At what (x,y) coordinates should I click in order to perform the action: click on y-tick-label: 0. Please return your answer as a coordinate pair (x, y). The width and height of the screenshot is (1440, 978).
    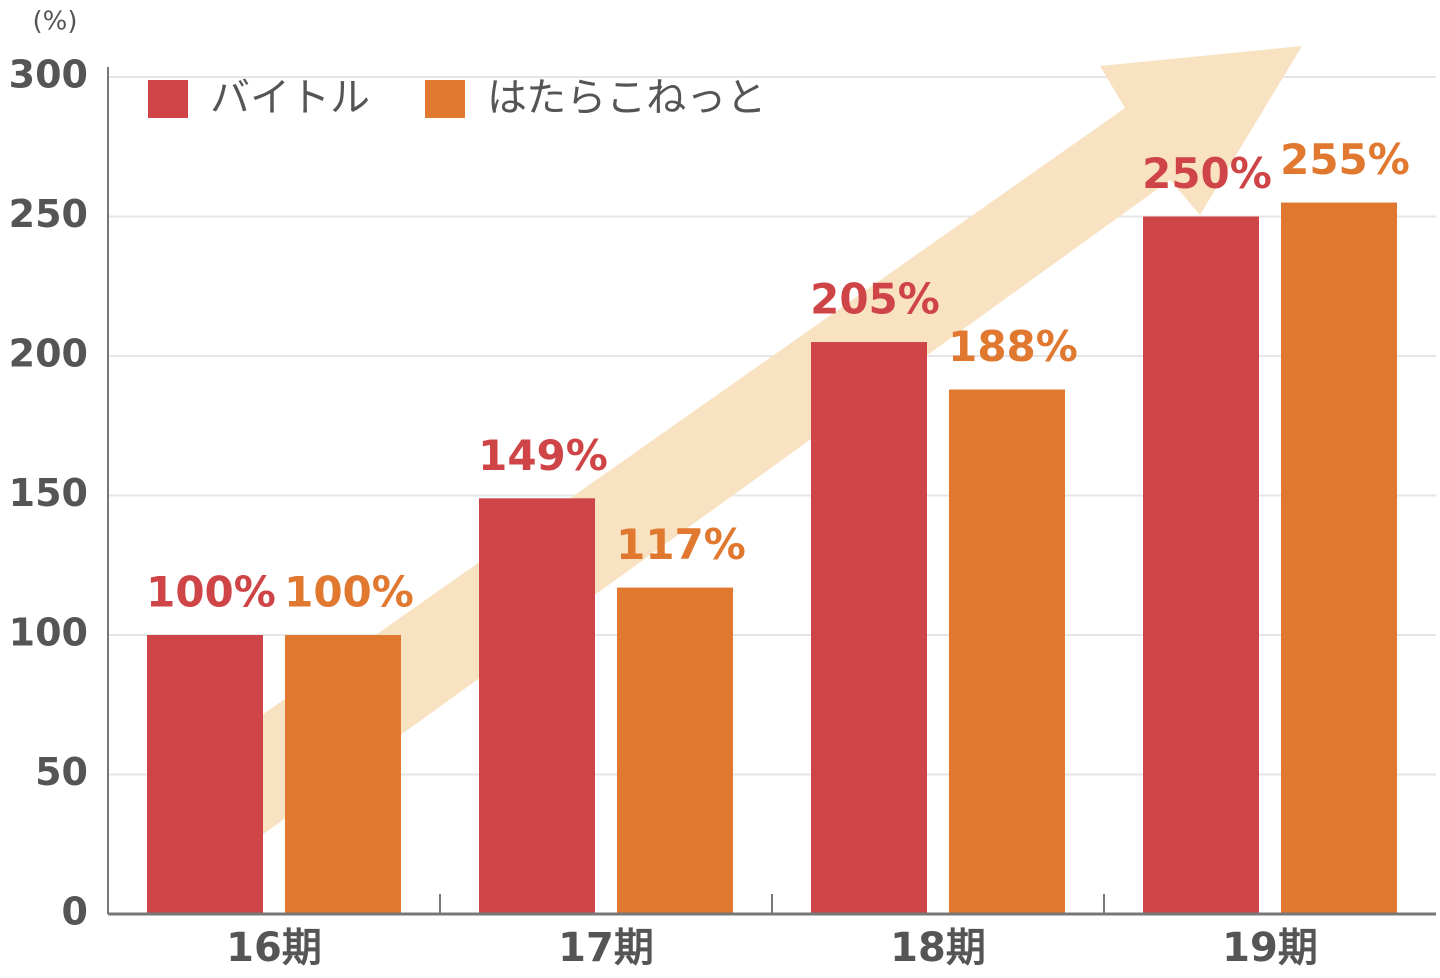
    Looking at the image, I should click on (75, 912).